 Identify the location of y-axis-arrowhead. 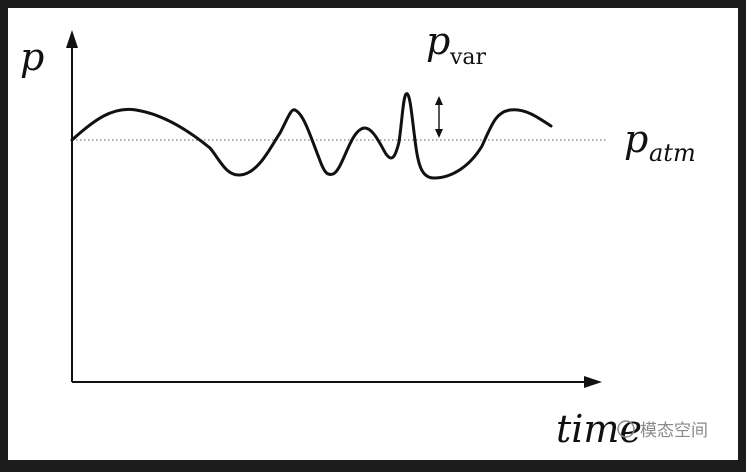
(72, 39).